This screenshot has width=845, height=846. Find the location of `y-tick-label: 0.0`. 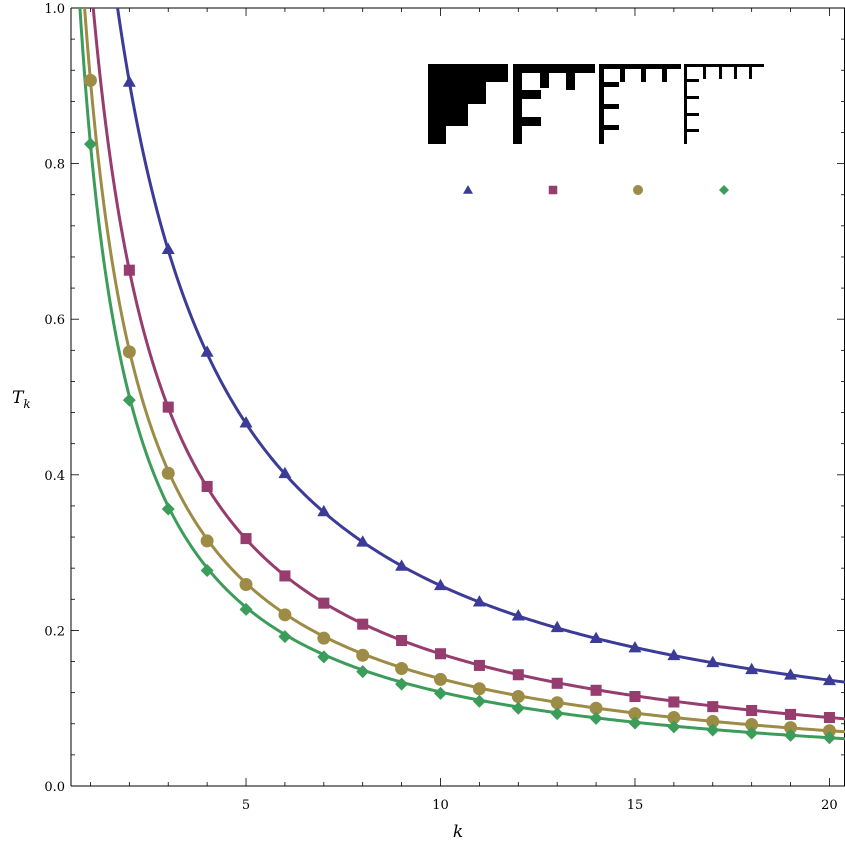

y-tick-label: 0.0 is located at coordinates (54, 787).